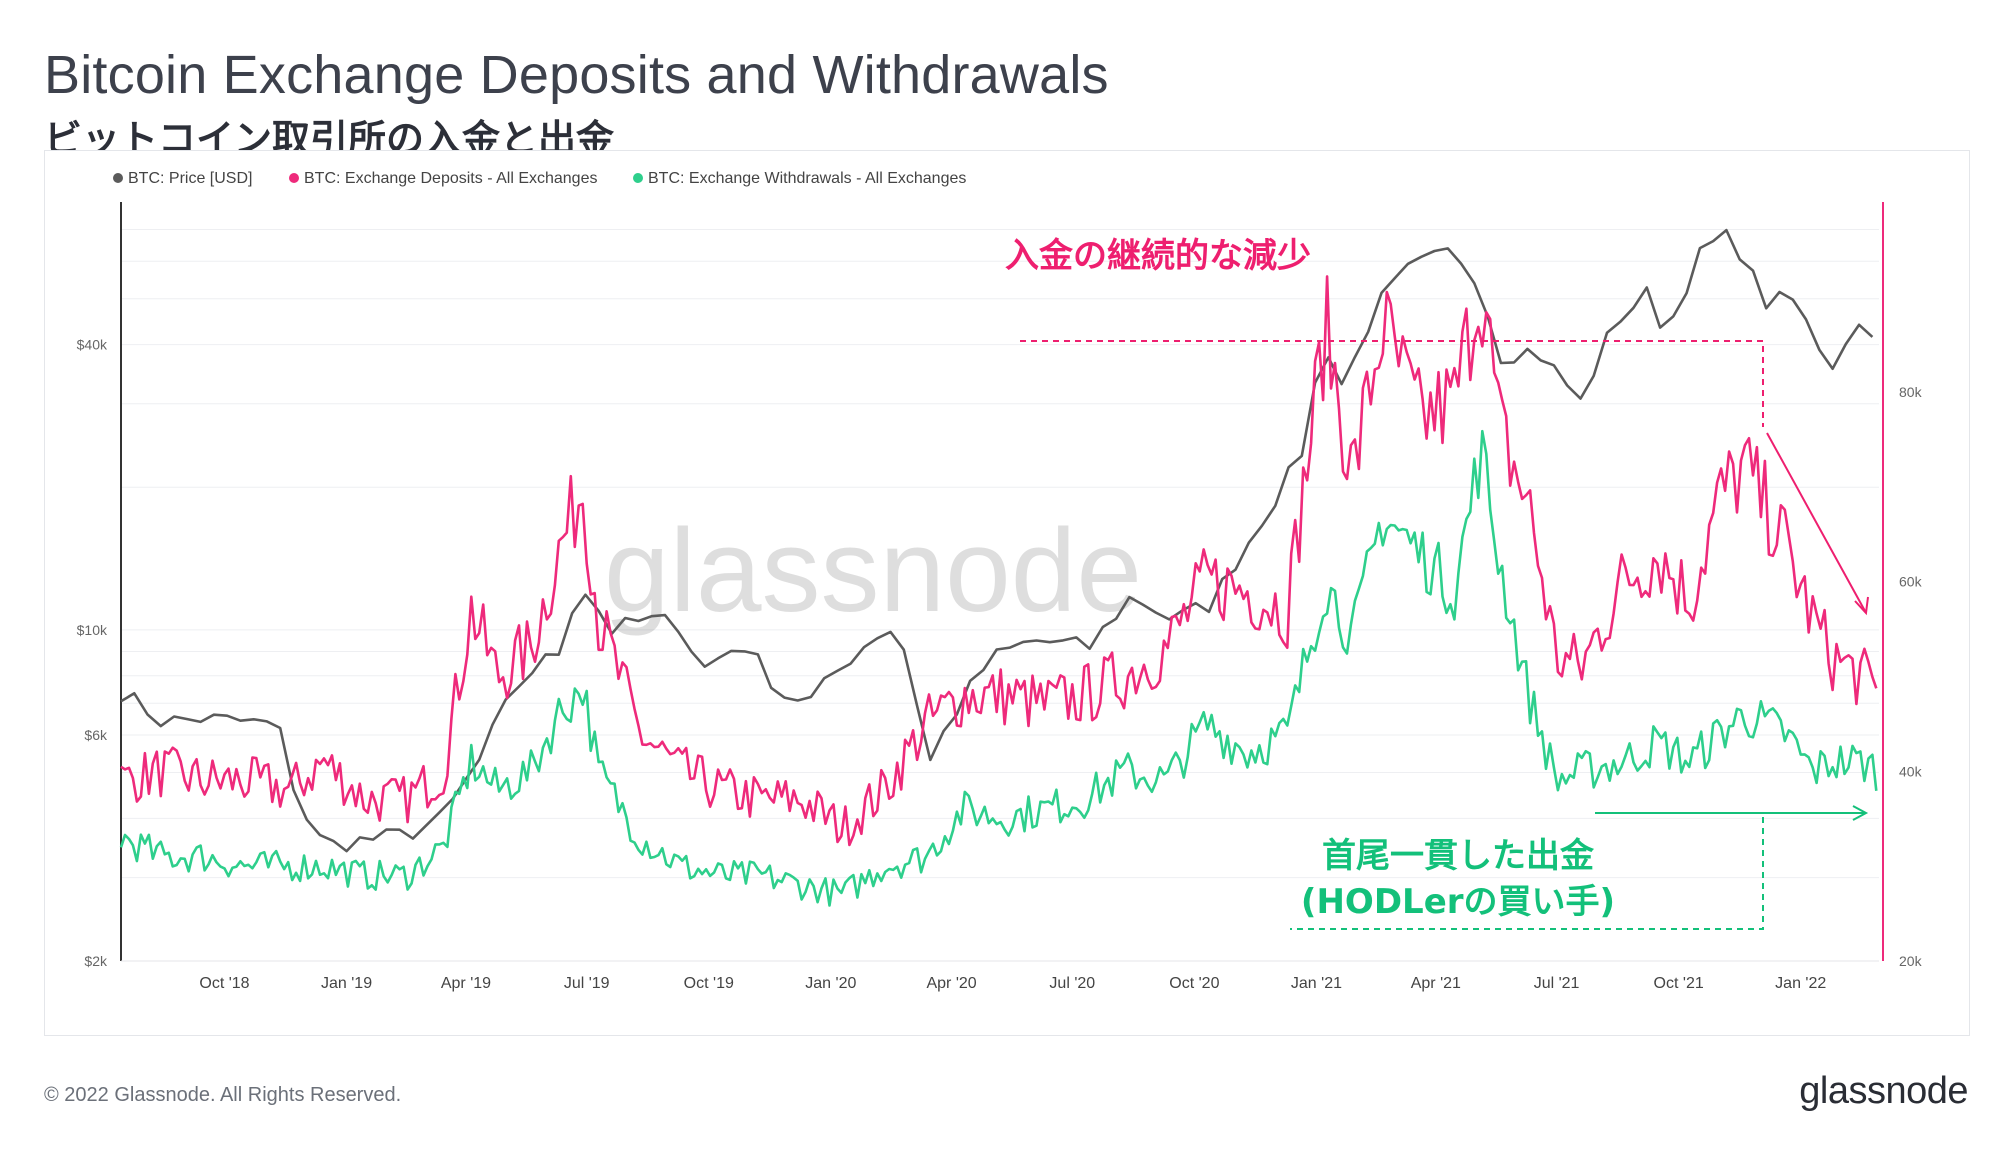 This screenshot has width=2000, height=1152. What do you see at coordinates (709, 983) in the screenshot?
I see `x-tick-label: Oct '19` at bounding box center [709, 983].